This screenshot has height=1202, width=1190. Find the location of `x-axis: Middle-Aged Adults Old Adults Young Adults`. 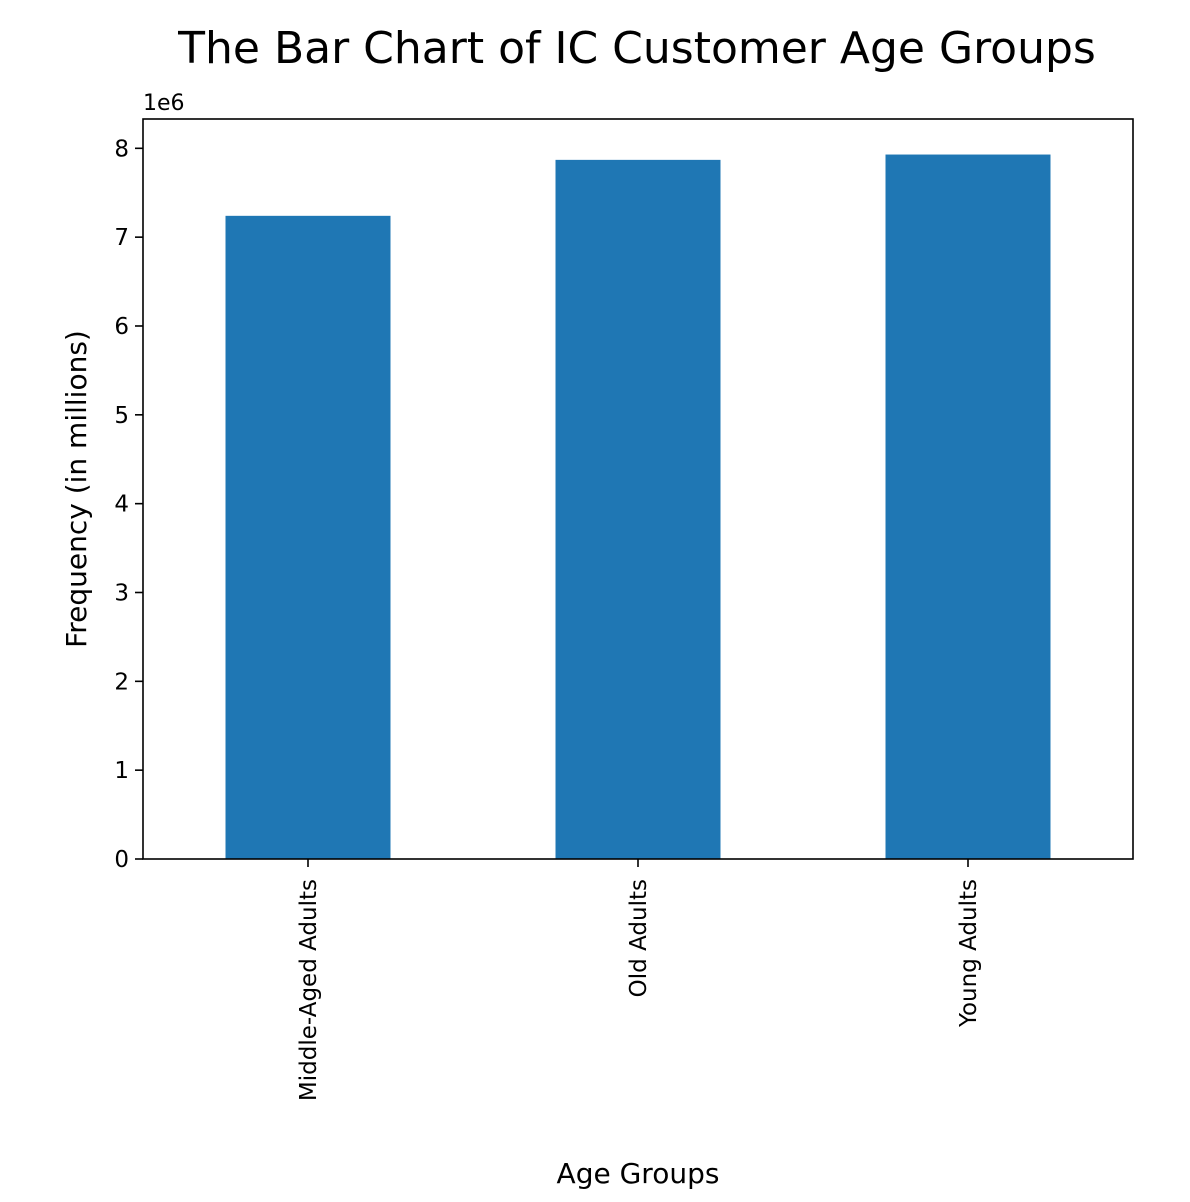

x-axis: Middle-Aged Adults Old Adults Young Adults is located at coordinates (639, 980).